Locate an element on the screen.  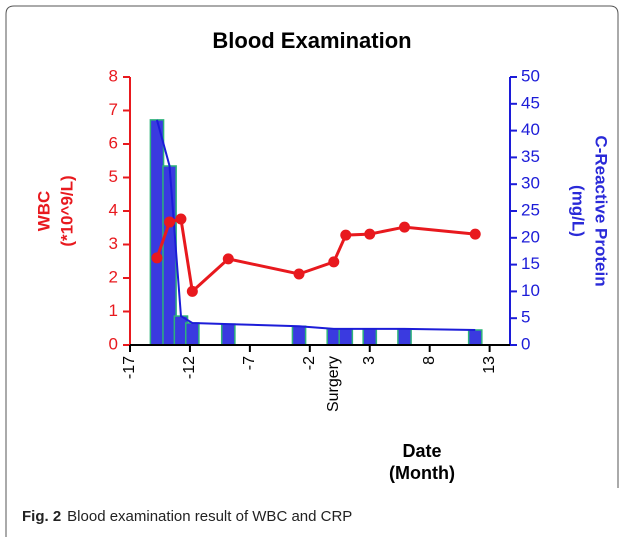
y2-tick-label: 30 is located at coordinates (530, 183).